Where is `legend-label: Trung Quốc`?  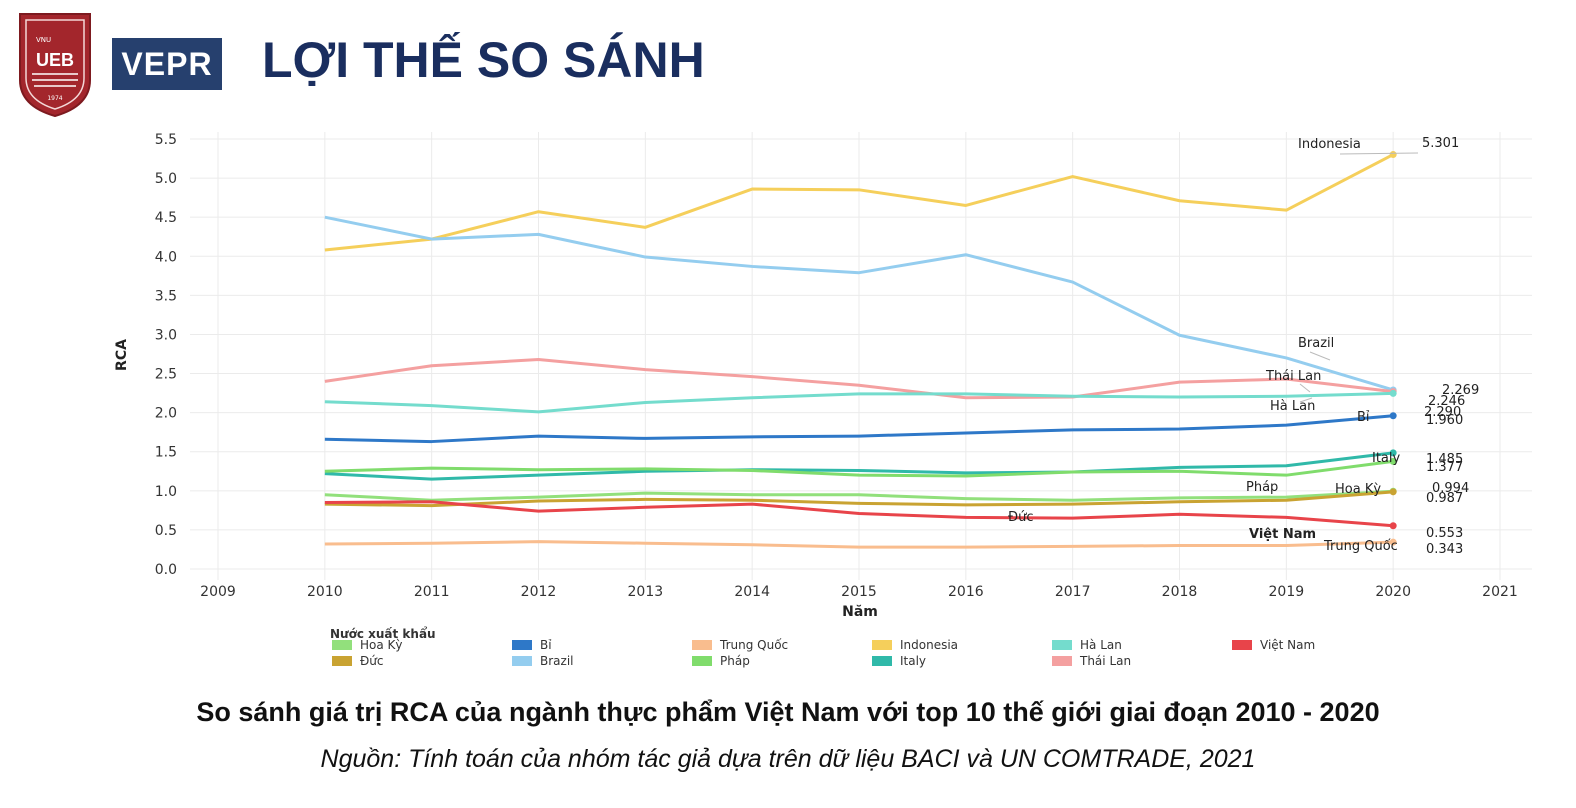 legend-label: Trung Quốc is located at coordinates (753, 645).